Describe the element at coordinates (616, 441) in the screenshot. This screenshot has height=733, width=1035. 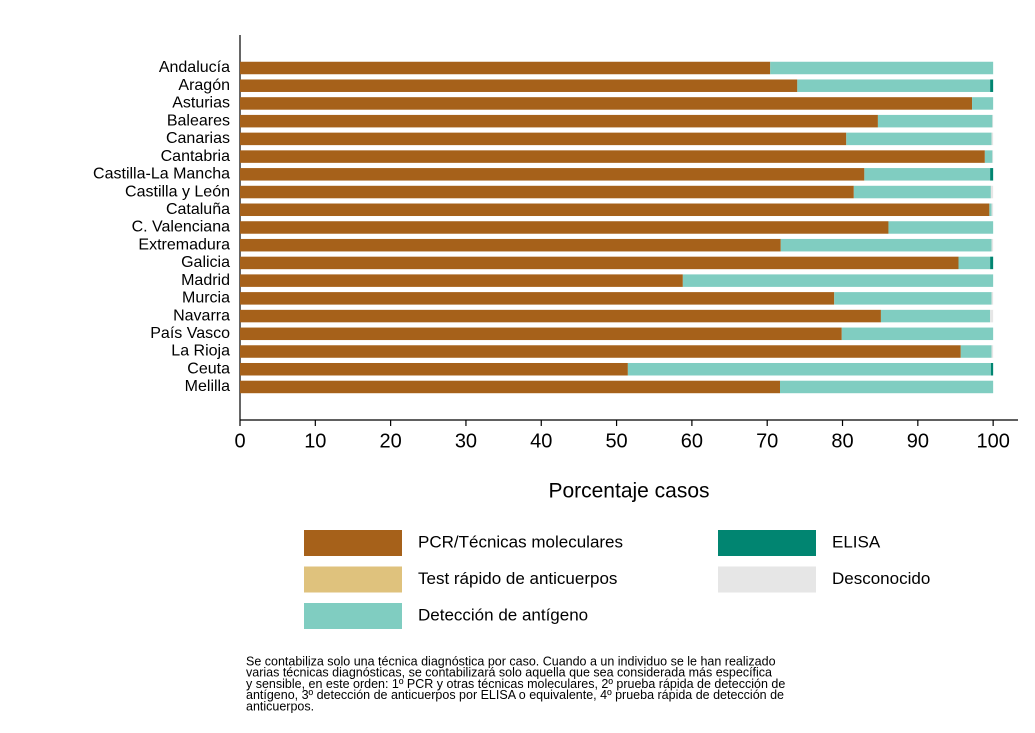
I see `x-tick-label: 50` at that location.